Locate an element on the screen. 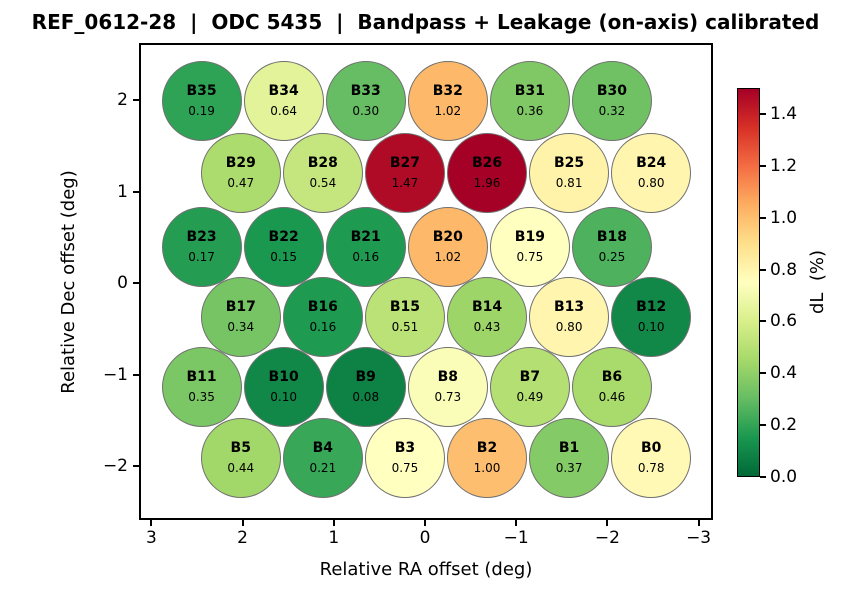 The image size is (851, 599). beam-B2: B2 1.00 is located at coordinates (487, 457).